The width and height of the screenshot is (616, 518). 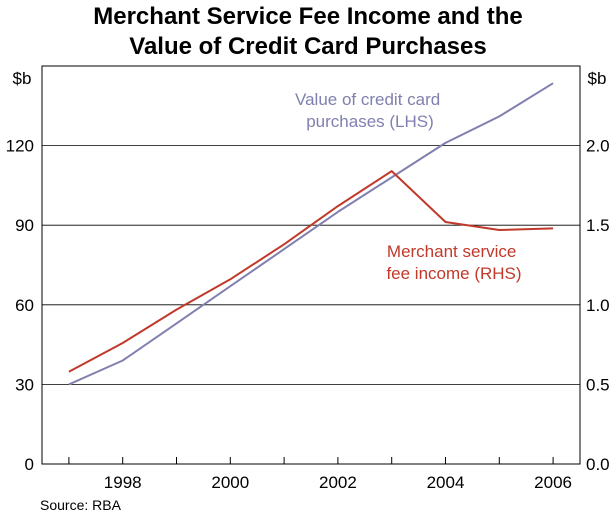 What do you see at coordinates (598, 146) in the screenshot?
I see `right-tick-label: 2.0` at bounding box center [598, 146].